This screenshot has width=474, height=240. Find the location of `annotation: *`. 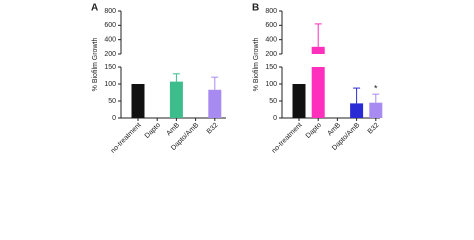

annotation: * is located at coordinates (376, 89).